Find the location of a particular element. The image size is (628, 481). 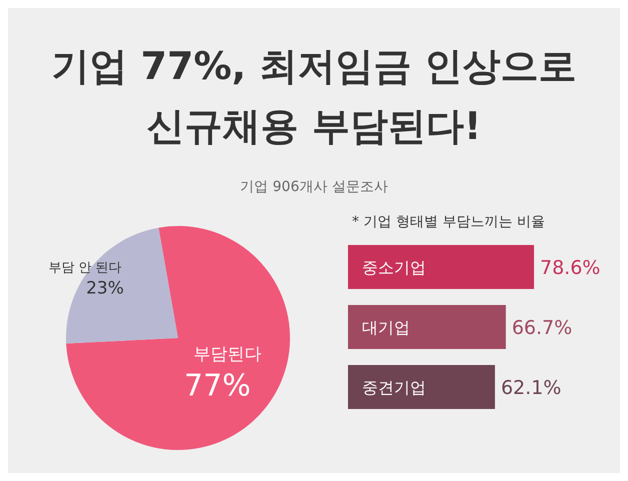

data-label: 78.6% is located at coordinates (570, 268).